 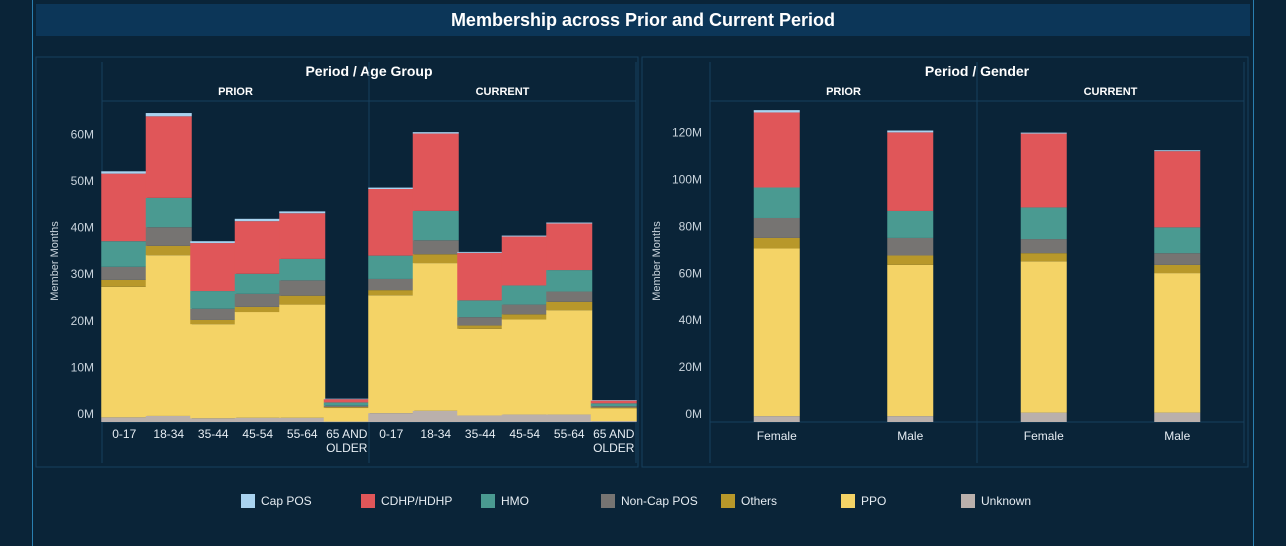 What do you see at coordinates (480, 372) in the screenshot?
I see `bar-current-35-44-ppo` at bounding box center [480, 372].